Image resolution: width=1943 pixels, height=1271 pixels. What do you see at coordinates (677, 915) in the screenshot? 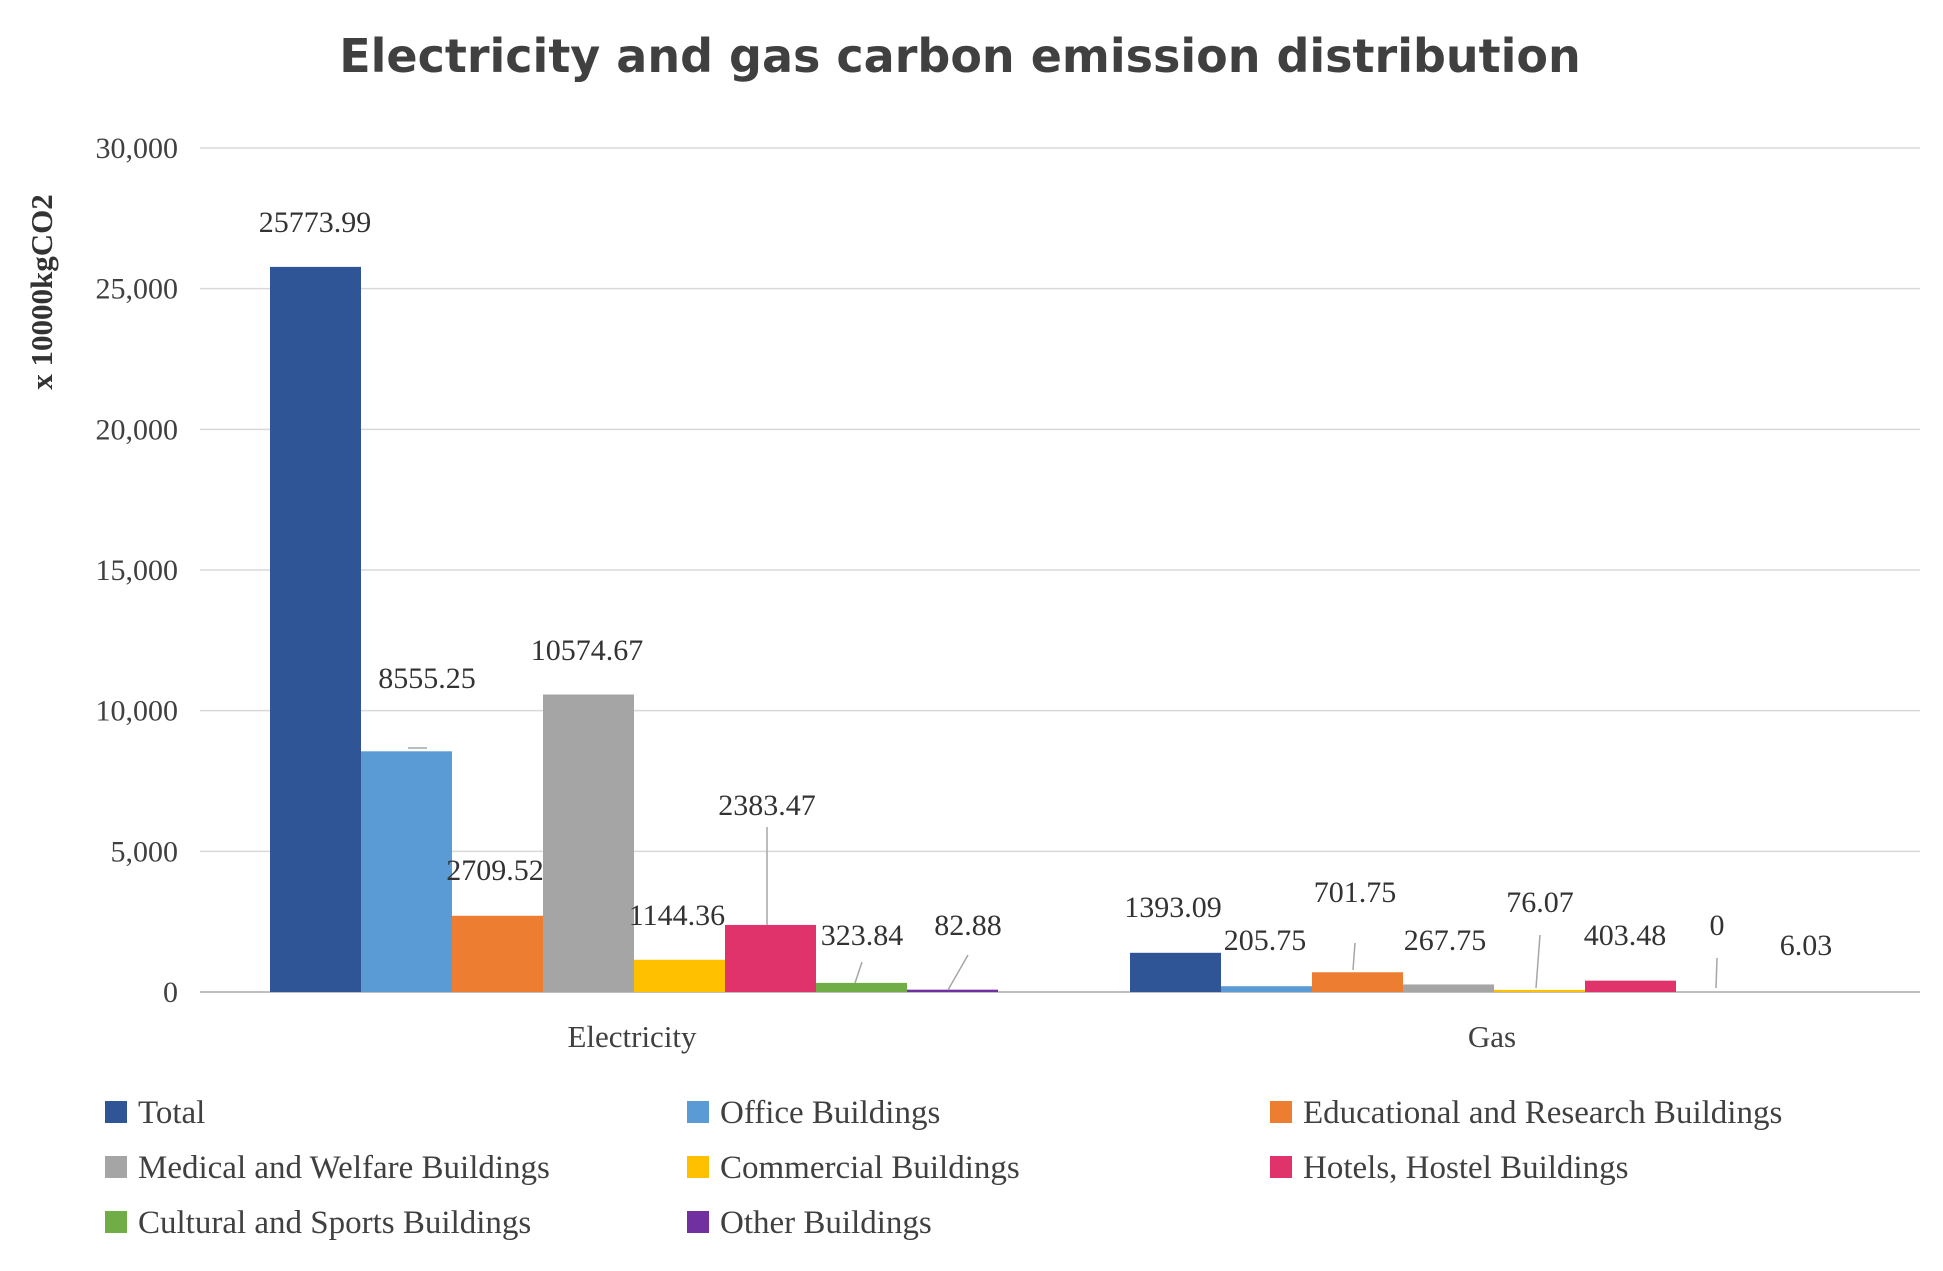
I see `data-label: 1144.36` at bounding box center [677, 915].